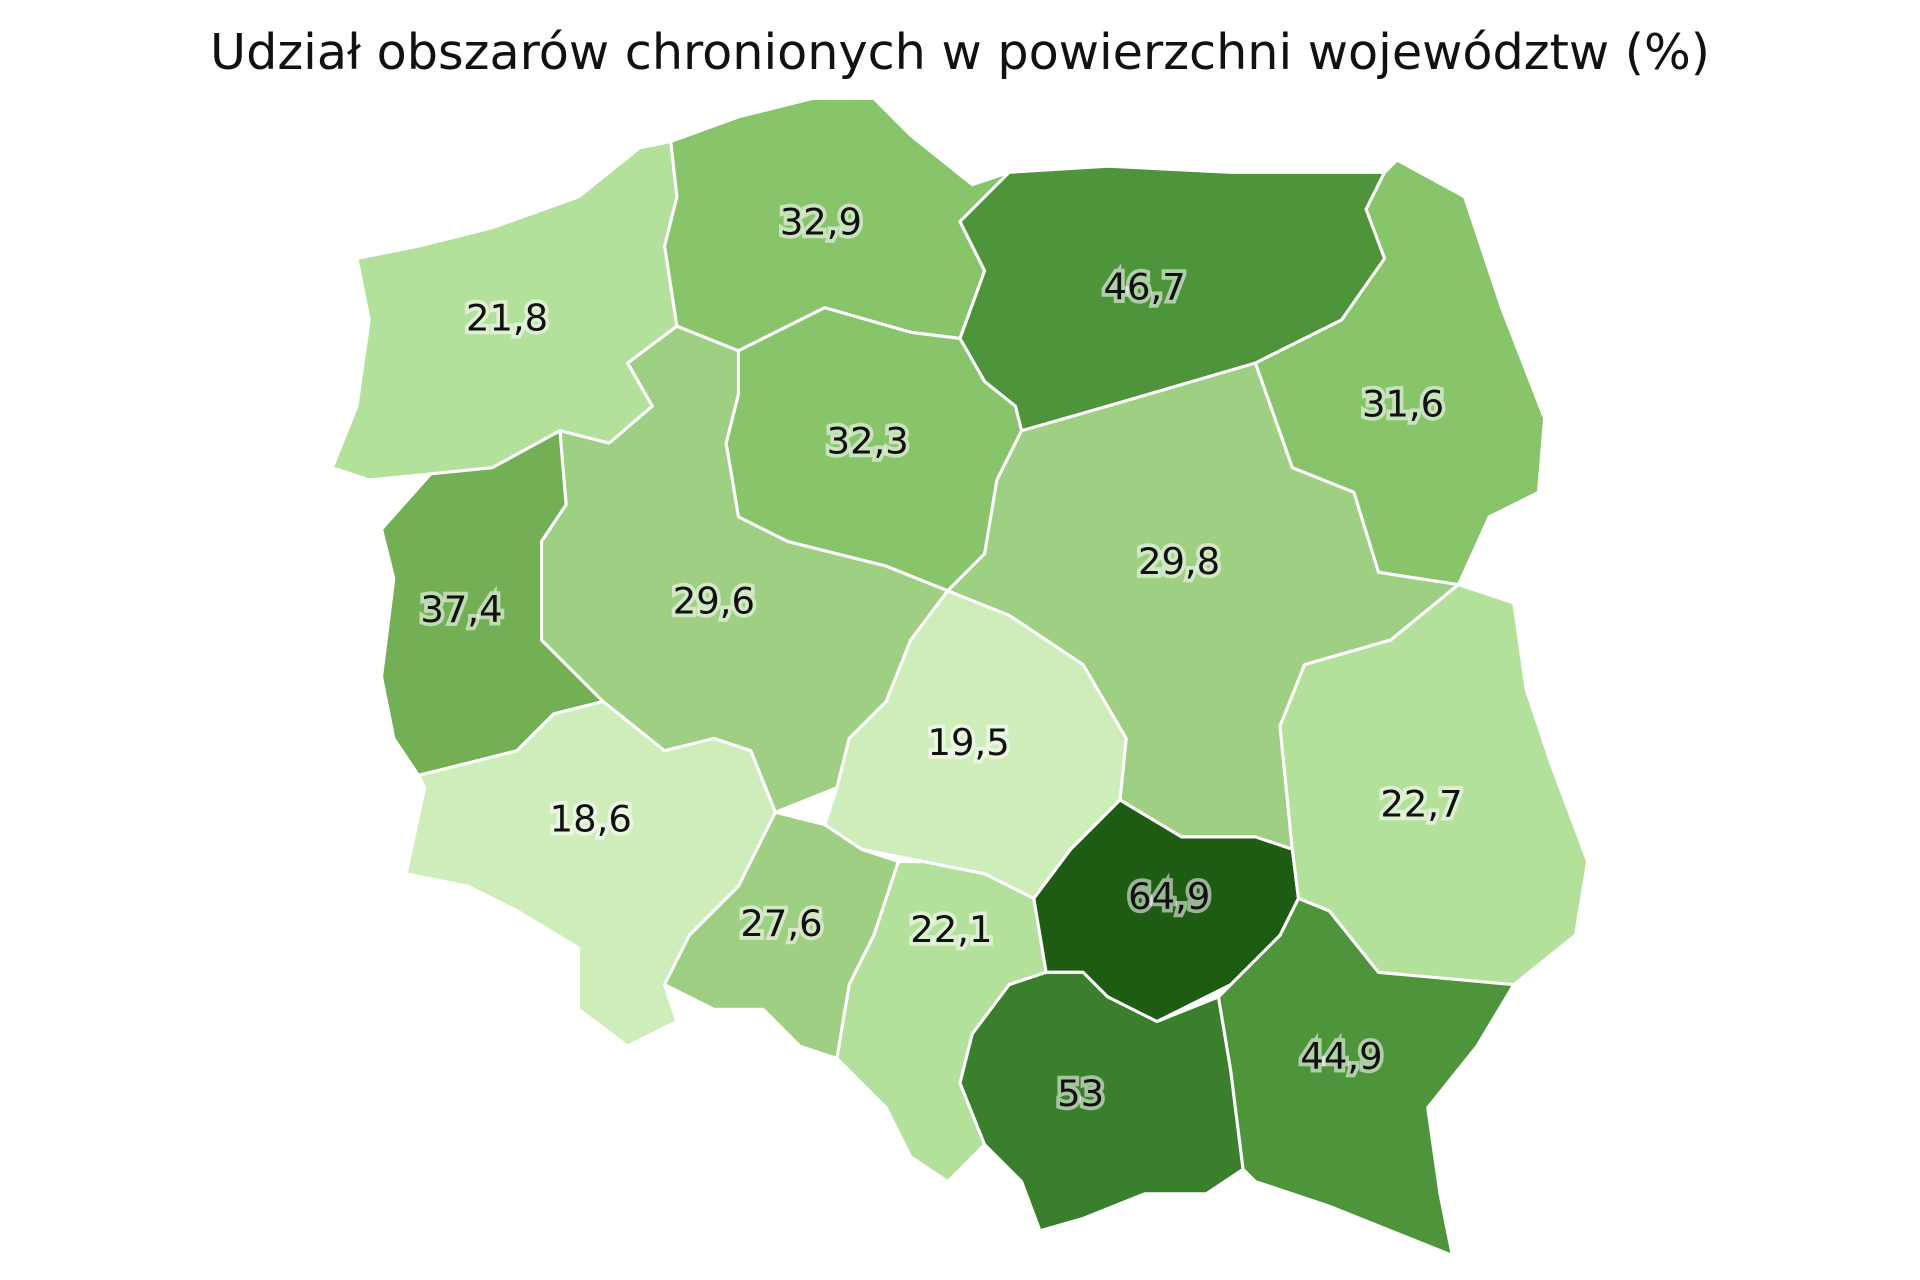 Image resolution: width=1920 pixels, height=1280 pixels. I want to click on value-label: 32,3, so click(868, 441).